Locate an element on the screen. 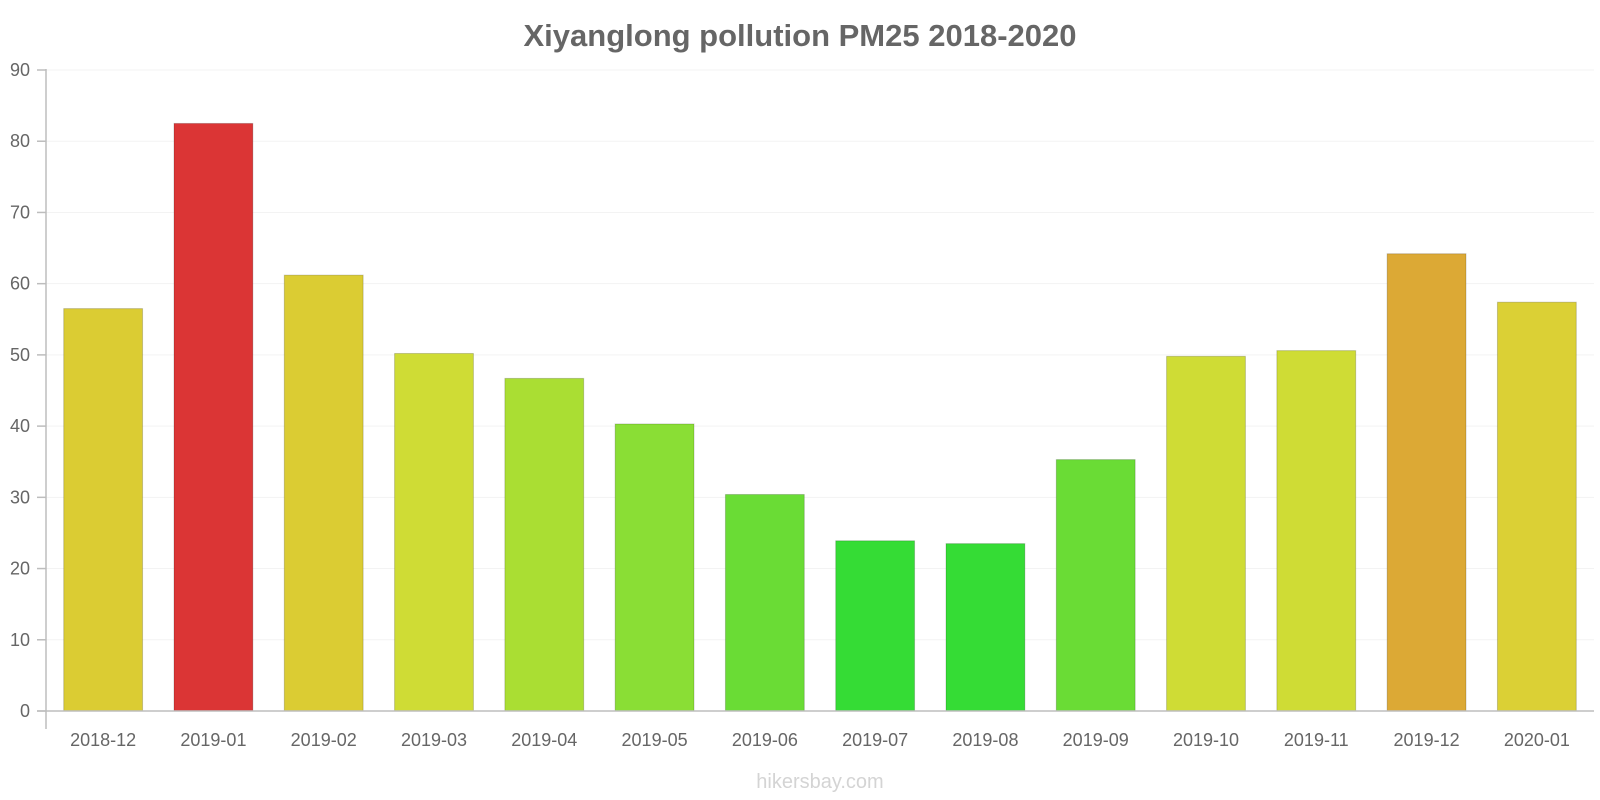 Image resolution: width=1600 pixels, height=800 pixels. x-tick-label: 2019-03 is located at coordinates (434, 740).